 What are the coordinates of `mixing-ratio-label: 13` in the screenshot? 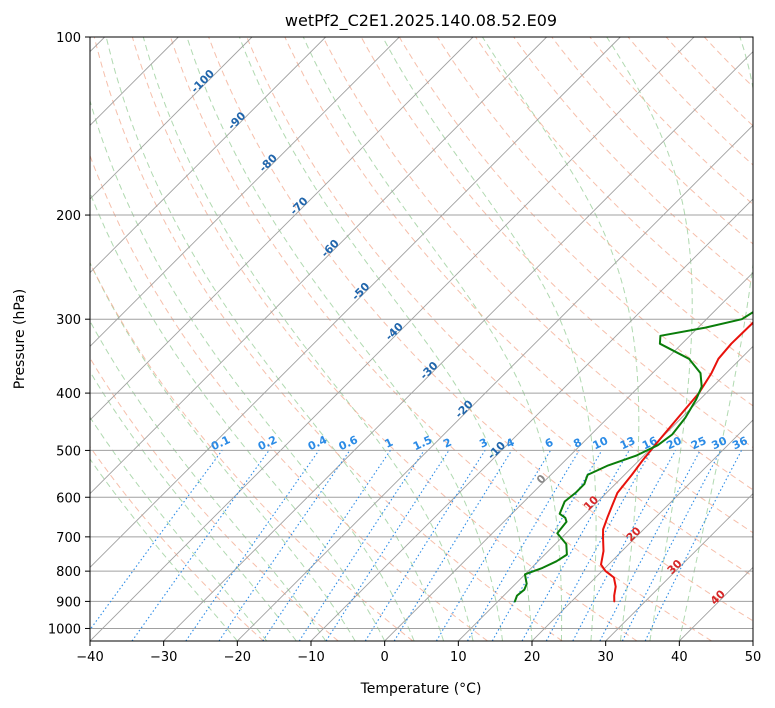 It's located at (627, 443).